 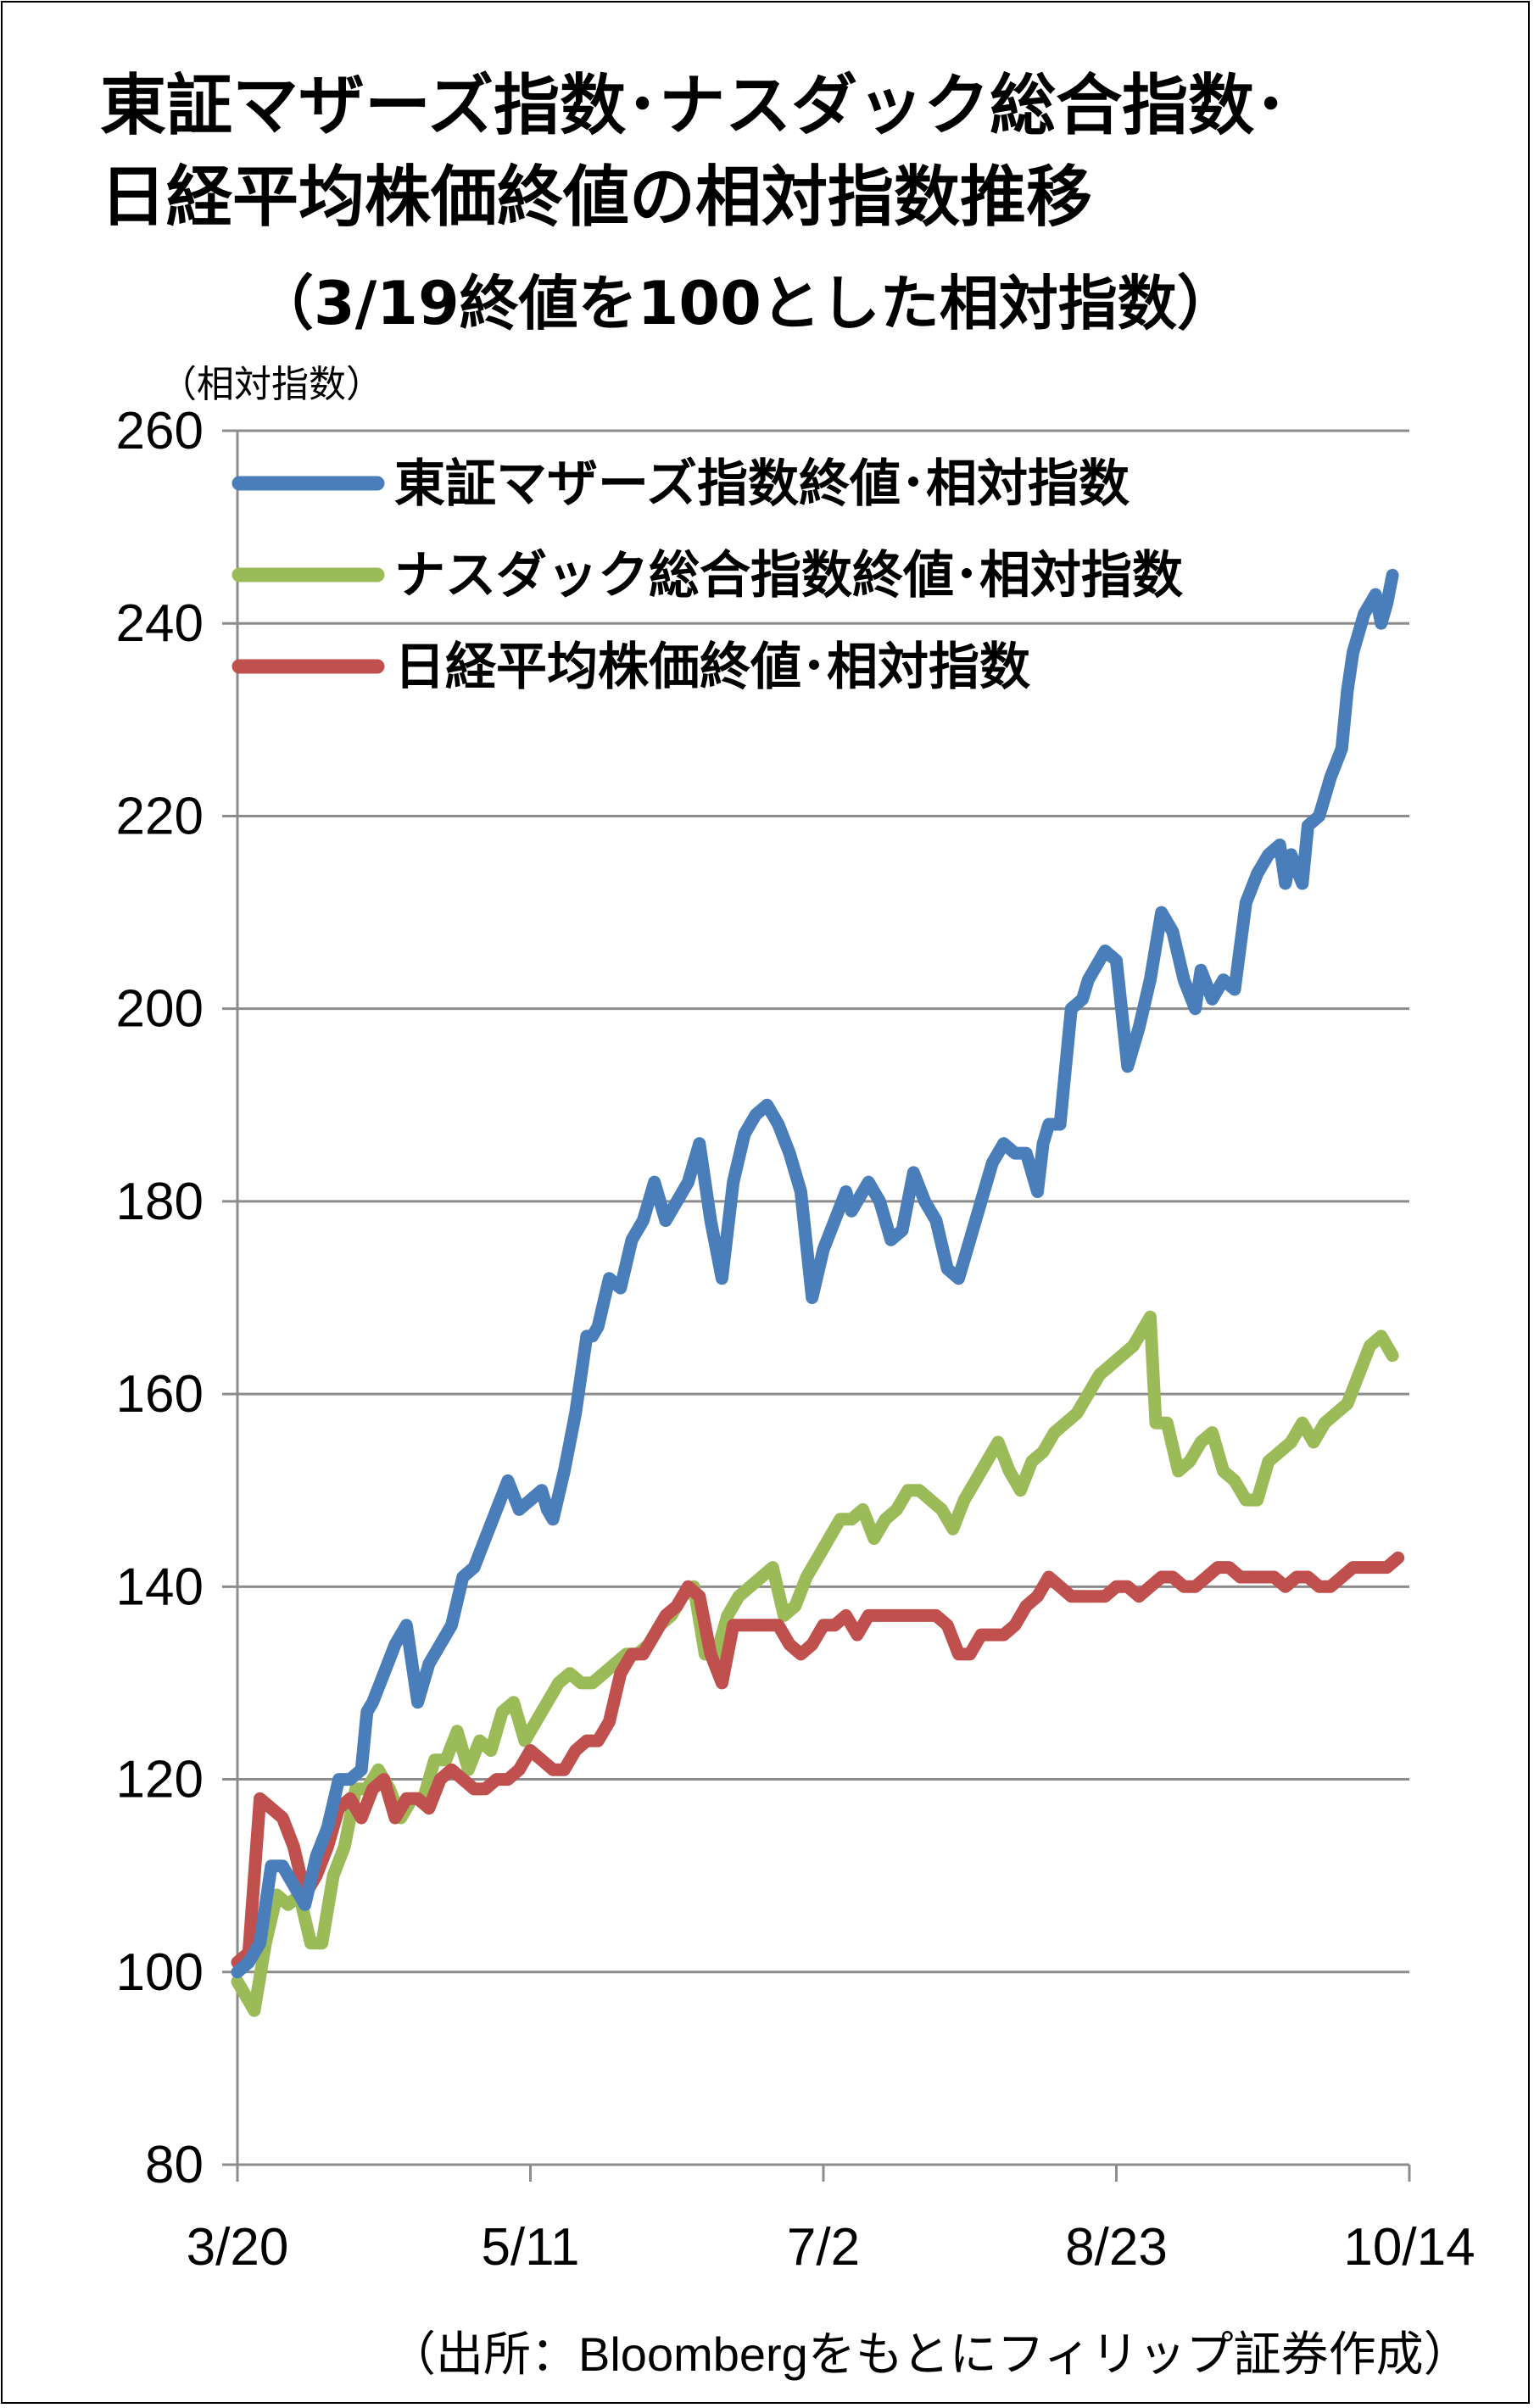 I want to click on chart-subtitle: （3/19終値を100とした相対指数）, so click(x=745, y=303).